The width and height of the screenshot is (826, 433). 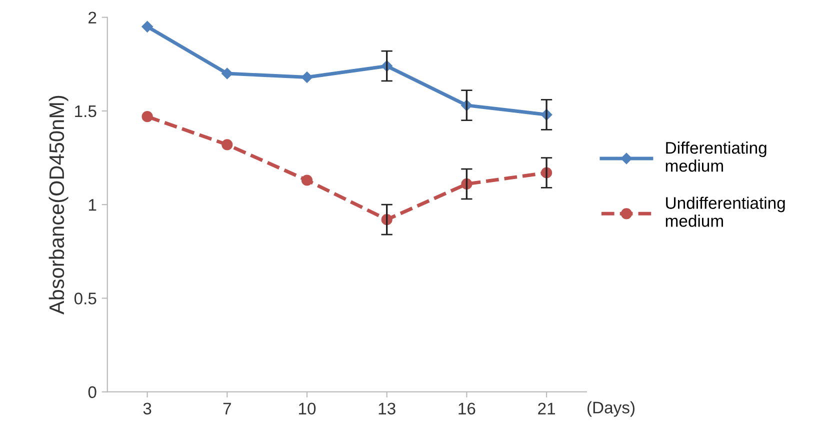 What do you see at coordinates (467, 408) in the screenshot?
I see `x-tick-label: 16` at bounding box center [467, 408].